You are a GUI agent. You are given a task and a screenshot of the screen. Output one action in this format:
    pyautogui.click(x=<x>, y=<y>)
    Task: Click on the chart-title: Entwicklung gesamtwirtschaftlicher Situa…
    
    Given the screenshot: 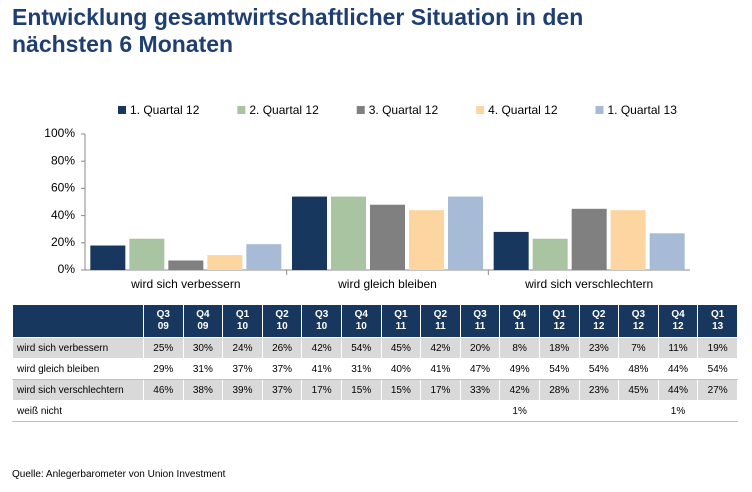 What is the action you would take?
    pyautogui.click(x=298, y=30)
    